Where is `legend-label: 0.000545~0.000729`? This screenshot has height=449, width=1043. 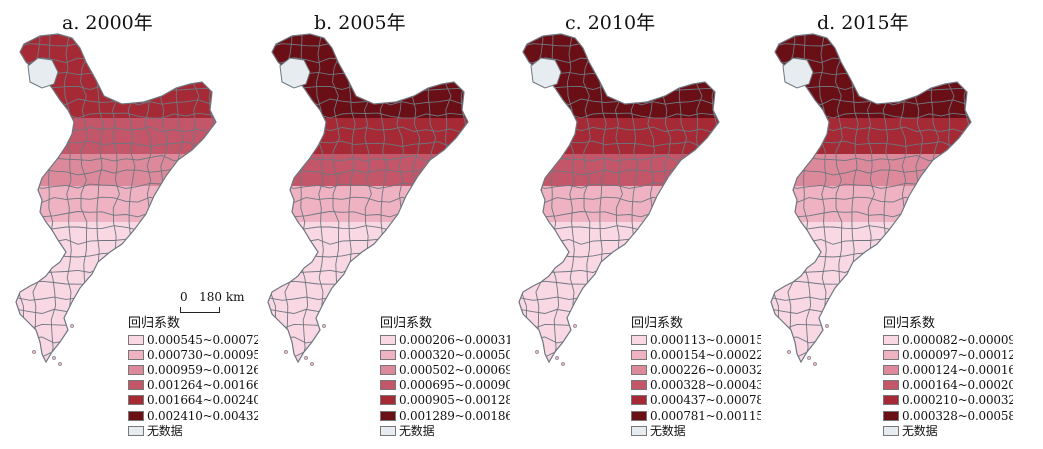 legend-label: 0.000545~0.000729 is located at coordinates (202, 339).